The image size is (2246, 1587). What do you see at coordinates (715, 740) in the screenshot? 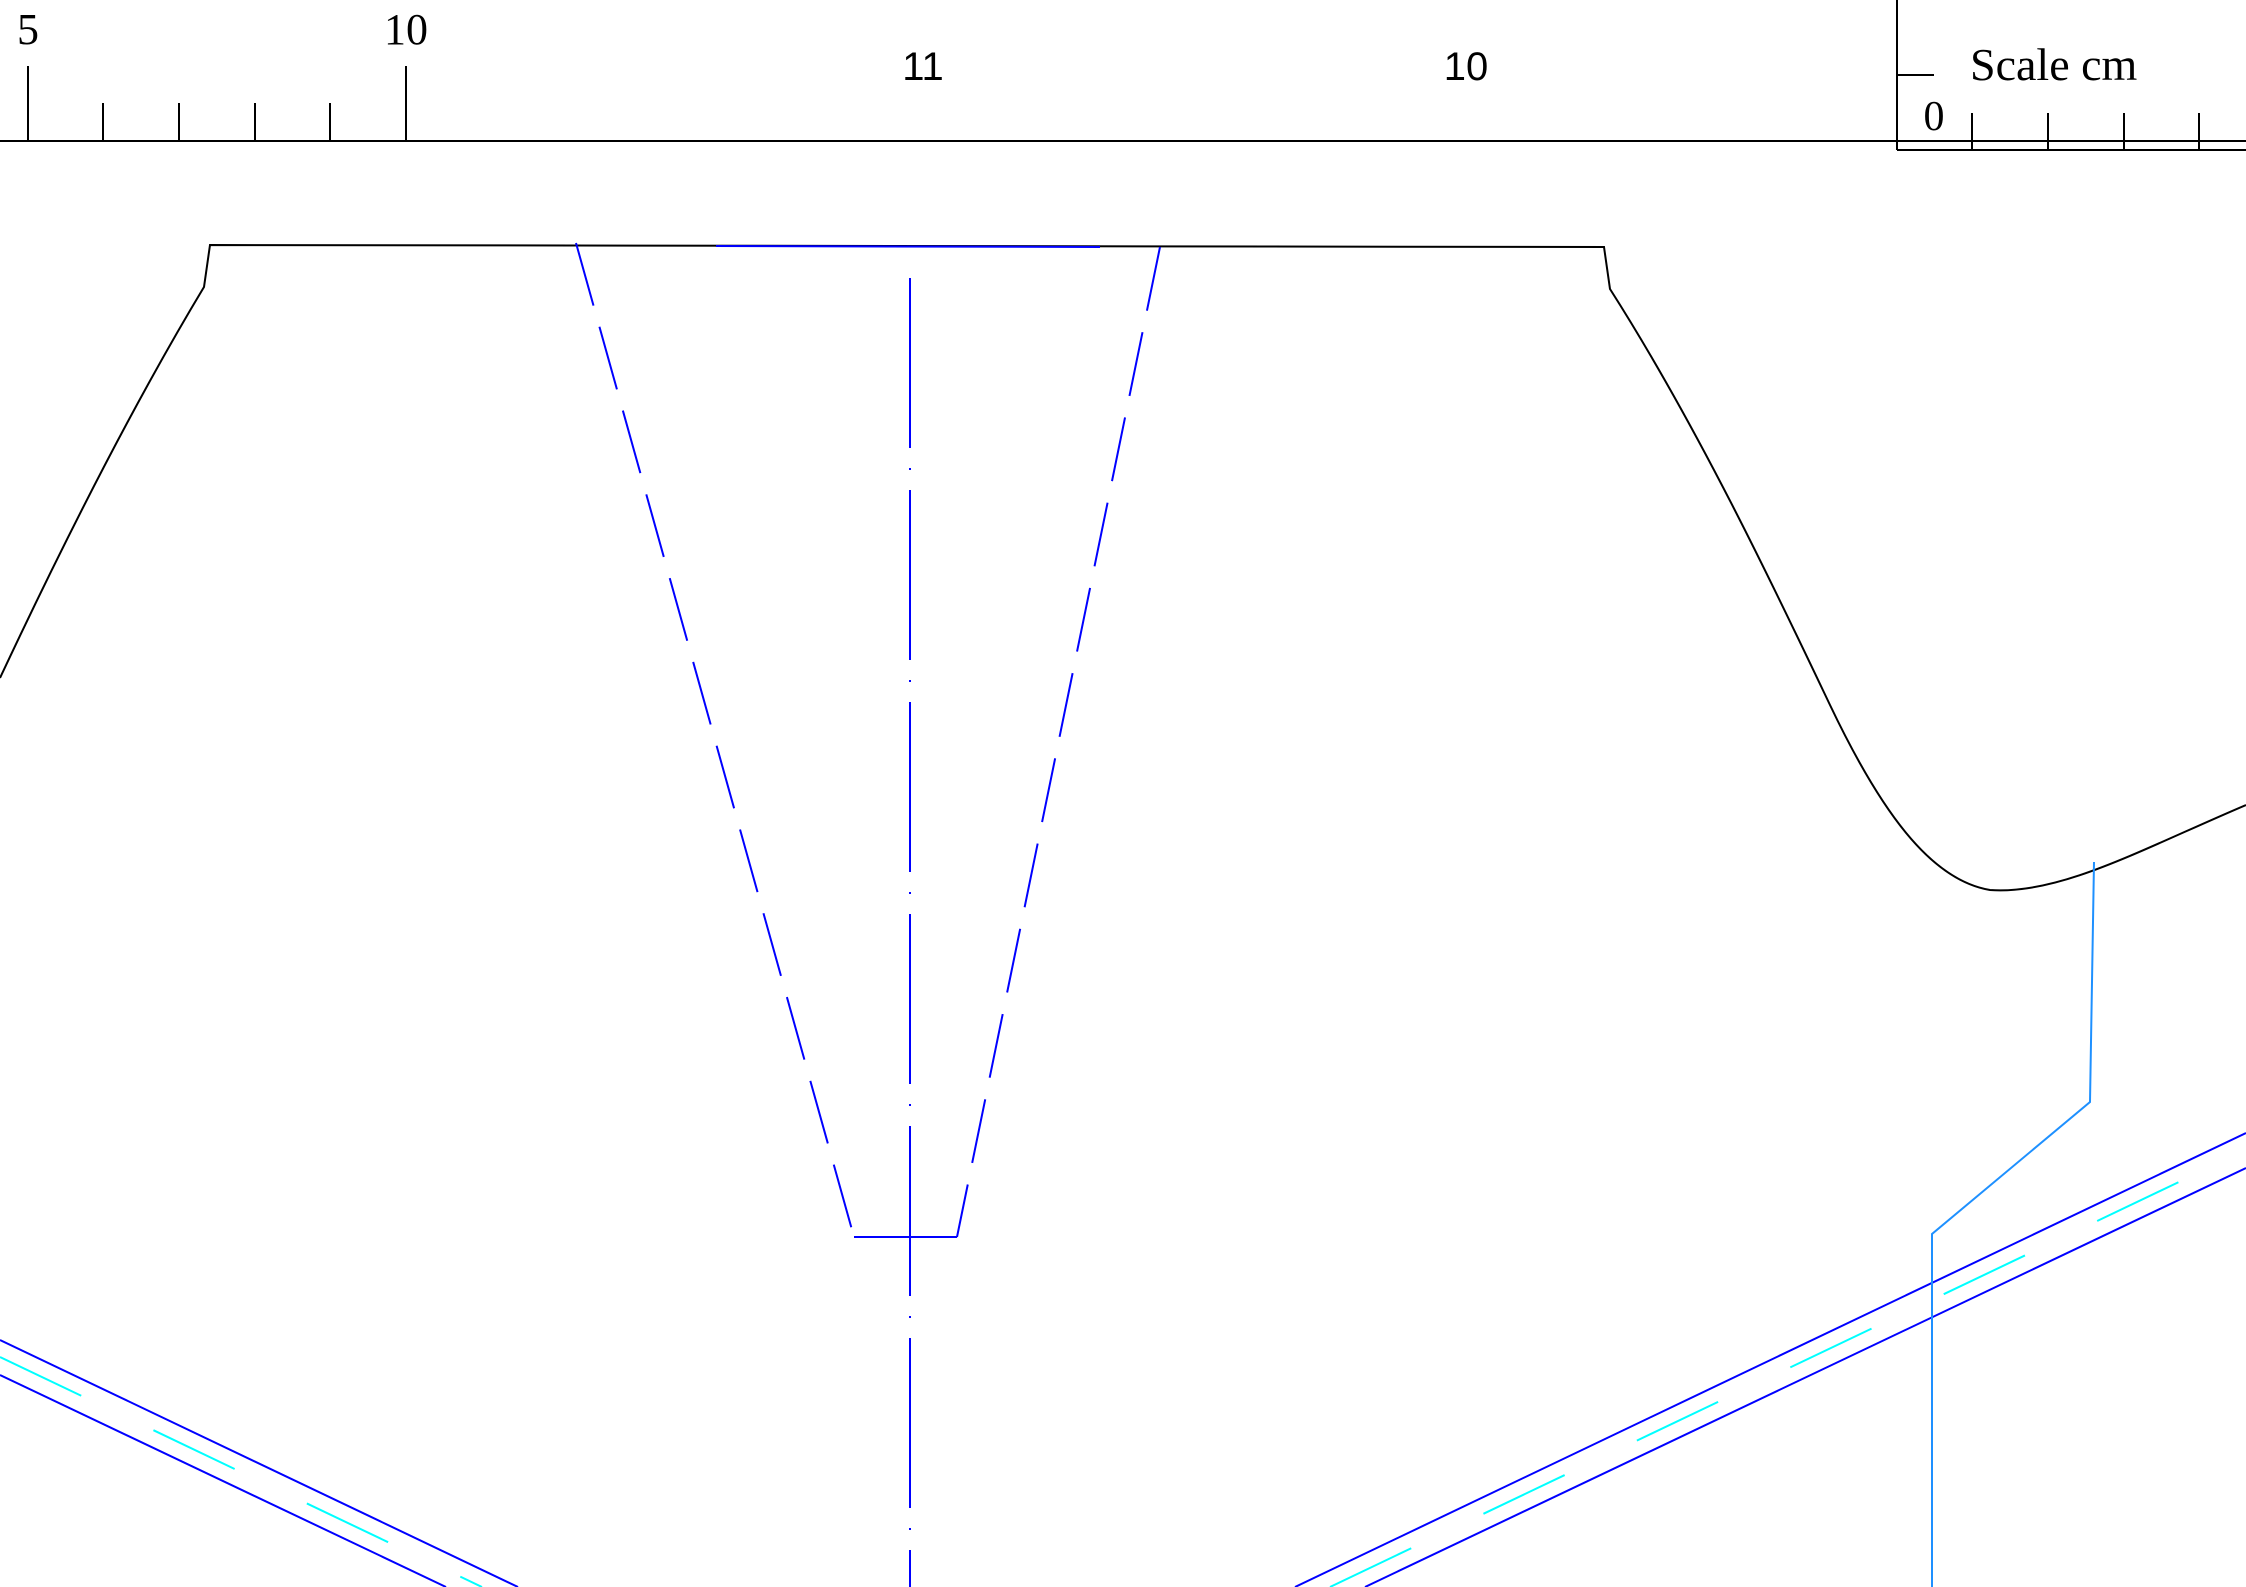
I see `hidden-line-left` at bounding box center [715, 740].